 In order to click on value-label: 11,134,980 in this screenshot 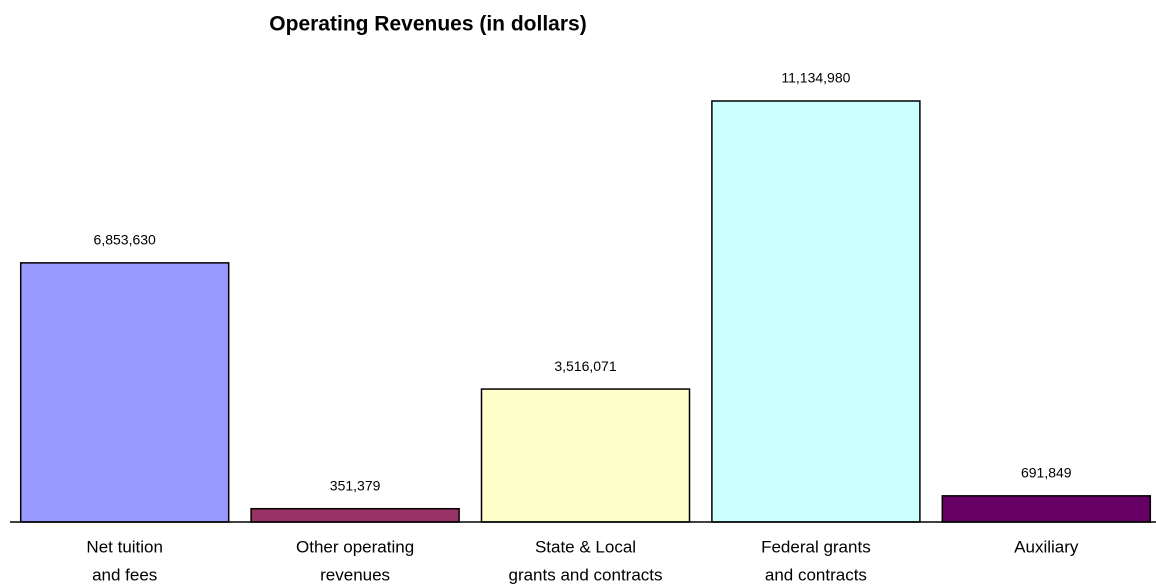, I will do `click(815, 78)`.